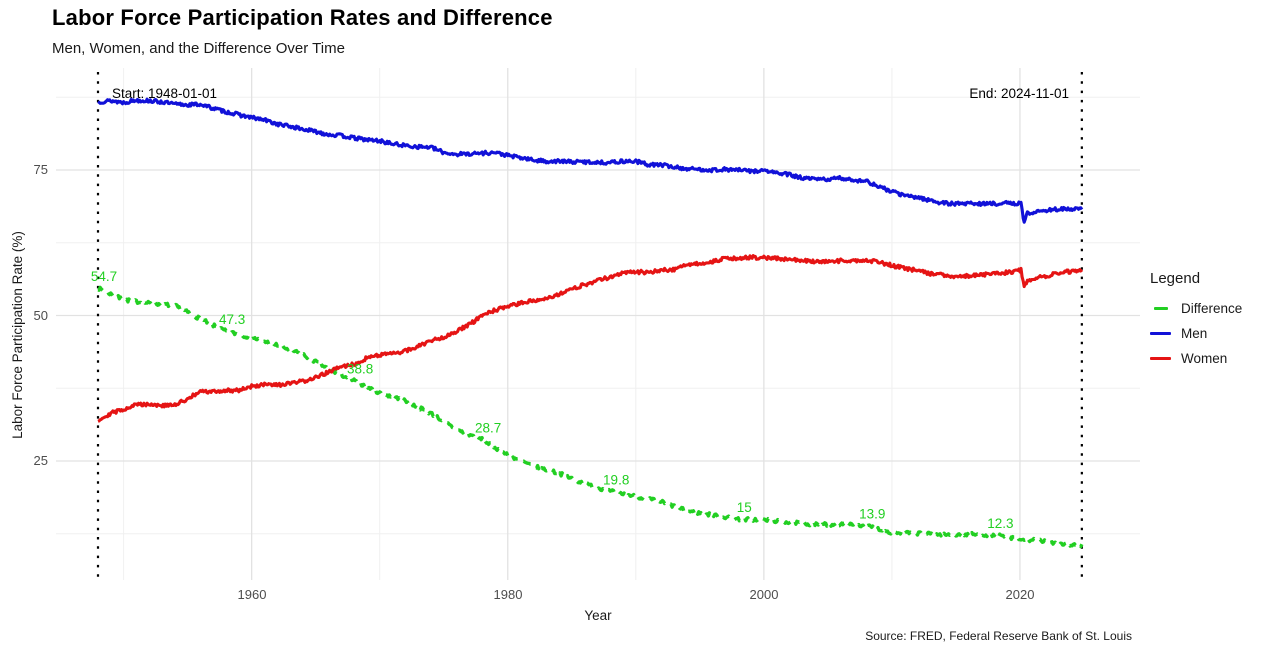  I want to click on end-date-annotation: End: 2024-11-01, so click(1019, 93).